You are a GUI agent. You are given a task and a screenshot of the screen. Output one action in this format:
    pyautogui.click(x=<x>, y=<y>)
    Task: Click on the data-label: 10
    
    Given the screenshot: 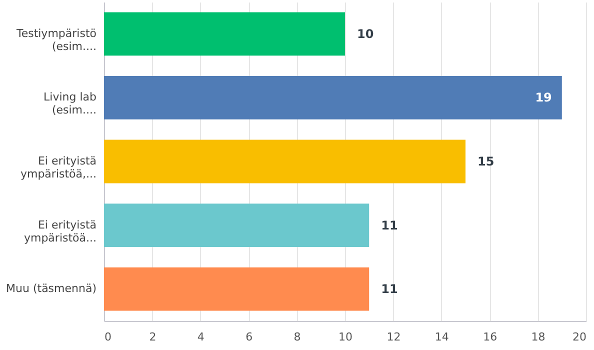 What is the action you would take?
    pyautogui.click(x=365, y=33)
    